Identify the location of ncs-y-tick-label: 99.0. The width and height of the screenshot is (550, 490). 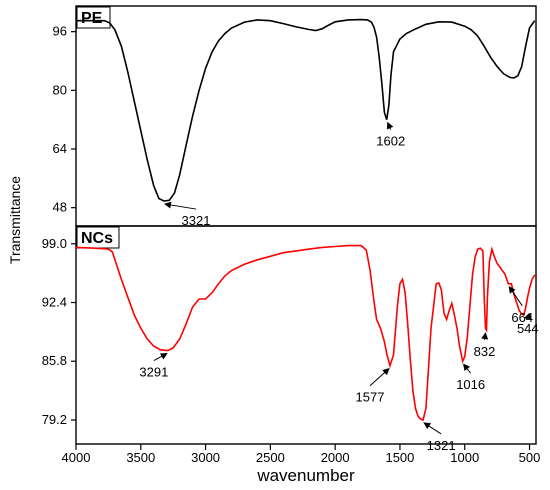
(54, 243).